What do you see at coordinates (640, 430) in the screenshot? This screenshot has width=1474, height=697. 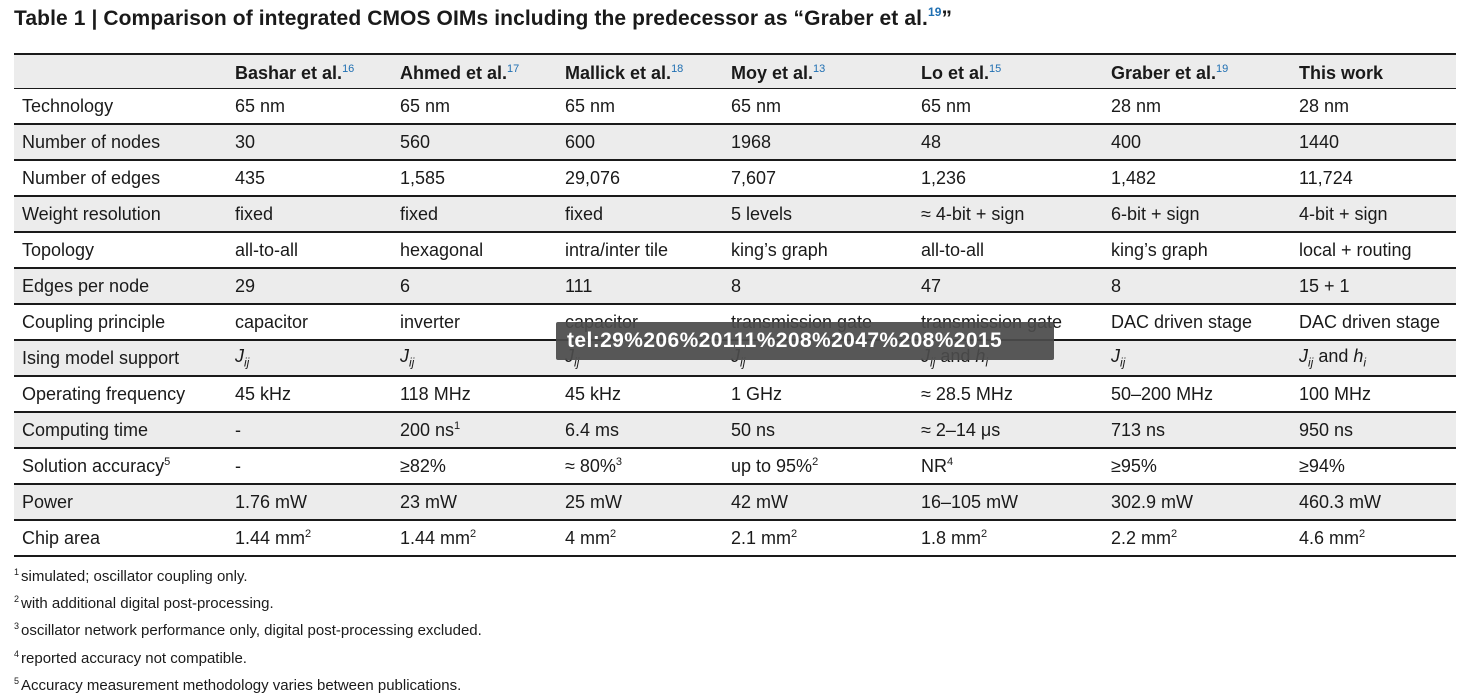 I see `table-cell: 6.4 ms` at bounding box center [640, 430].